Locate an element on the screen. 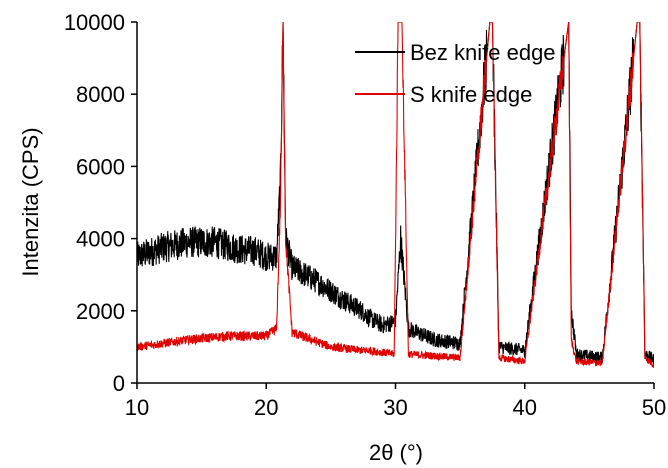 The height and width of the screenshot is (468, 668). y-tick-label: 4000 is located at coordinates (100, 239).